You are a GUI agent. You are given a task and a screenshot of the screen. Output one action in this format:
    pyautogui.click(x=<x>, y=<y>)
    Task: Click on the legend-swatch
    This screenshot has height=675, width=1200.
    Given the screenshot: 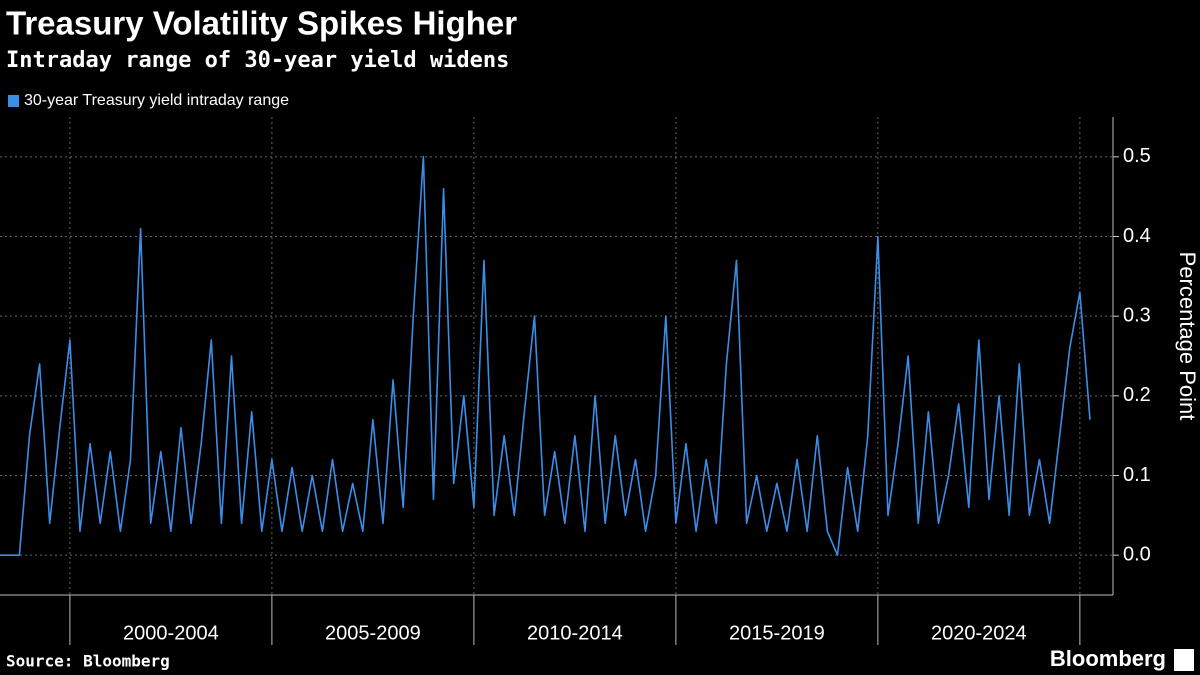 What is the action you would take?
    pyautogui.click(x=13, y=101)
    